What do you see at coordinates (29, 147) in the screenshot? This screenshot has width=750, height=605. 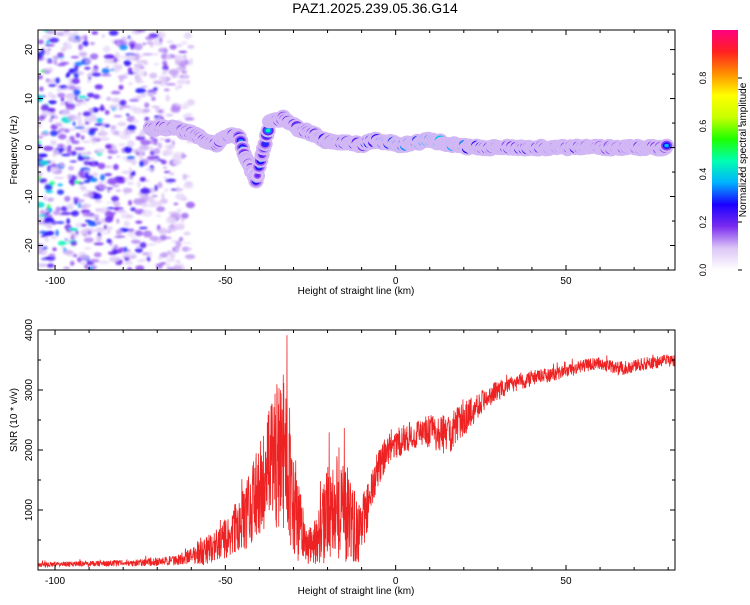 I see `y-tick-label: 0` at bounding box center [29, 147].